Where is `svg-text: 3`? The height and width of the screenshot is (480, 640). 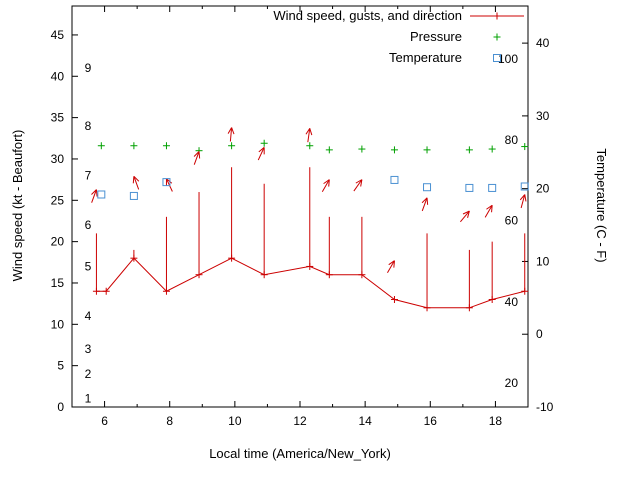
svg-text: 3 is located at coordinates (88, 349).